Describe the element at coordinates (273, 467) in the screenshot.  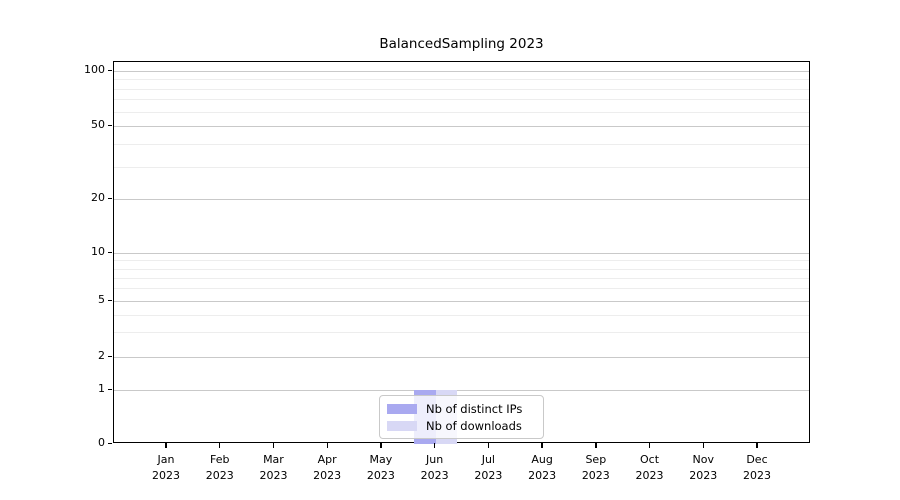
I see `x-tick-label: Mar 2023` at that location.